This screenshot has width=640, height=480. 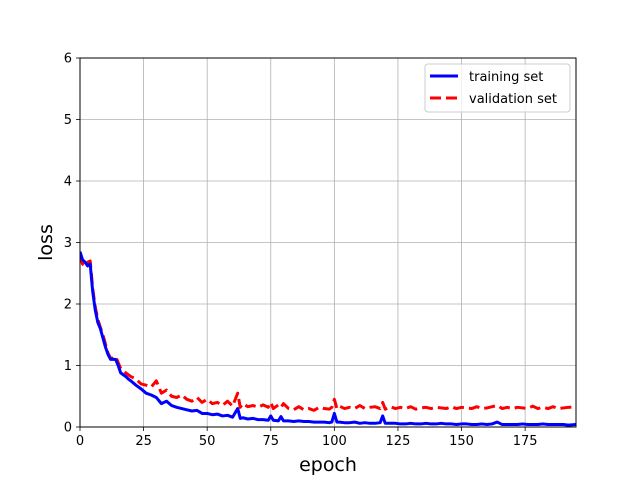 What do you see at coordinates (334, 441) in the screenshot?
I see `x-tick-label: 100` at bounding box center [334, 441].